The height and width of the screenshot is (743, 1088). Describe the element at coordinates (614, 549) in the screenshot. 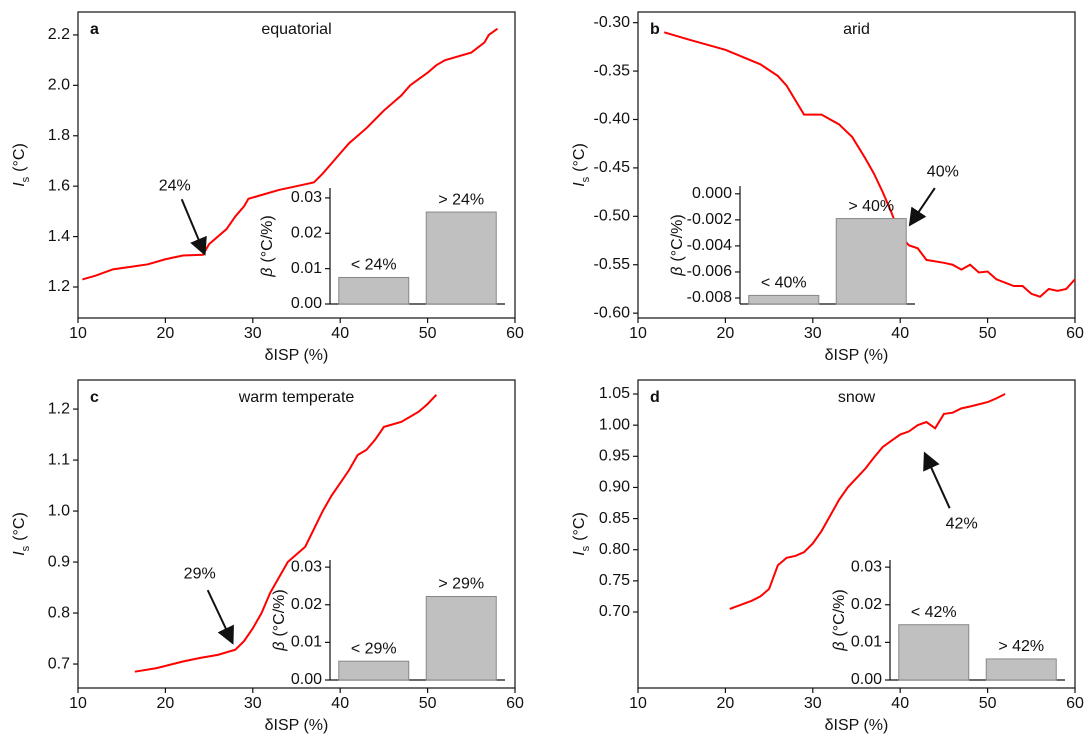

I see `y-tick-label: 0.80` at that location.